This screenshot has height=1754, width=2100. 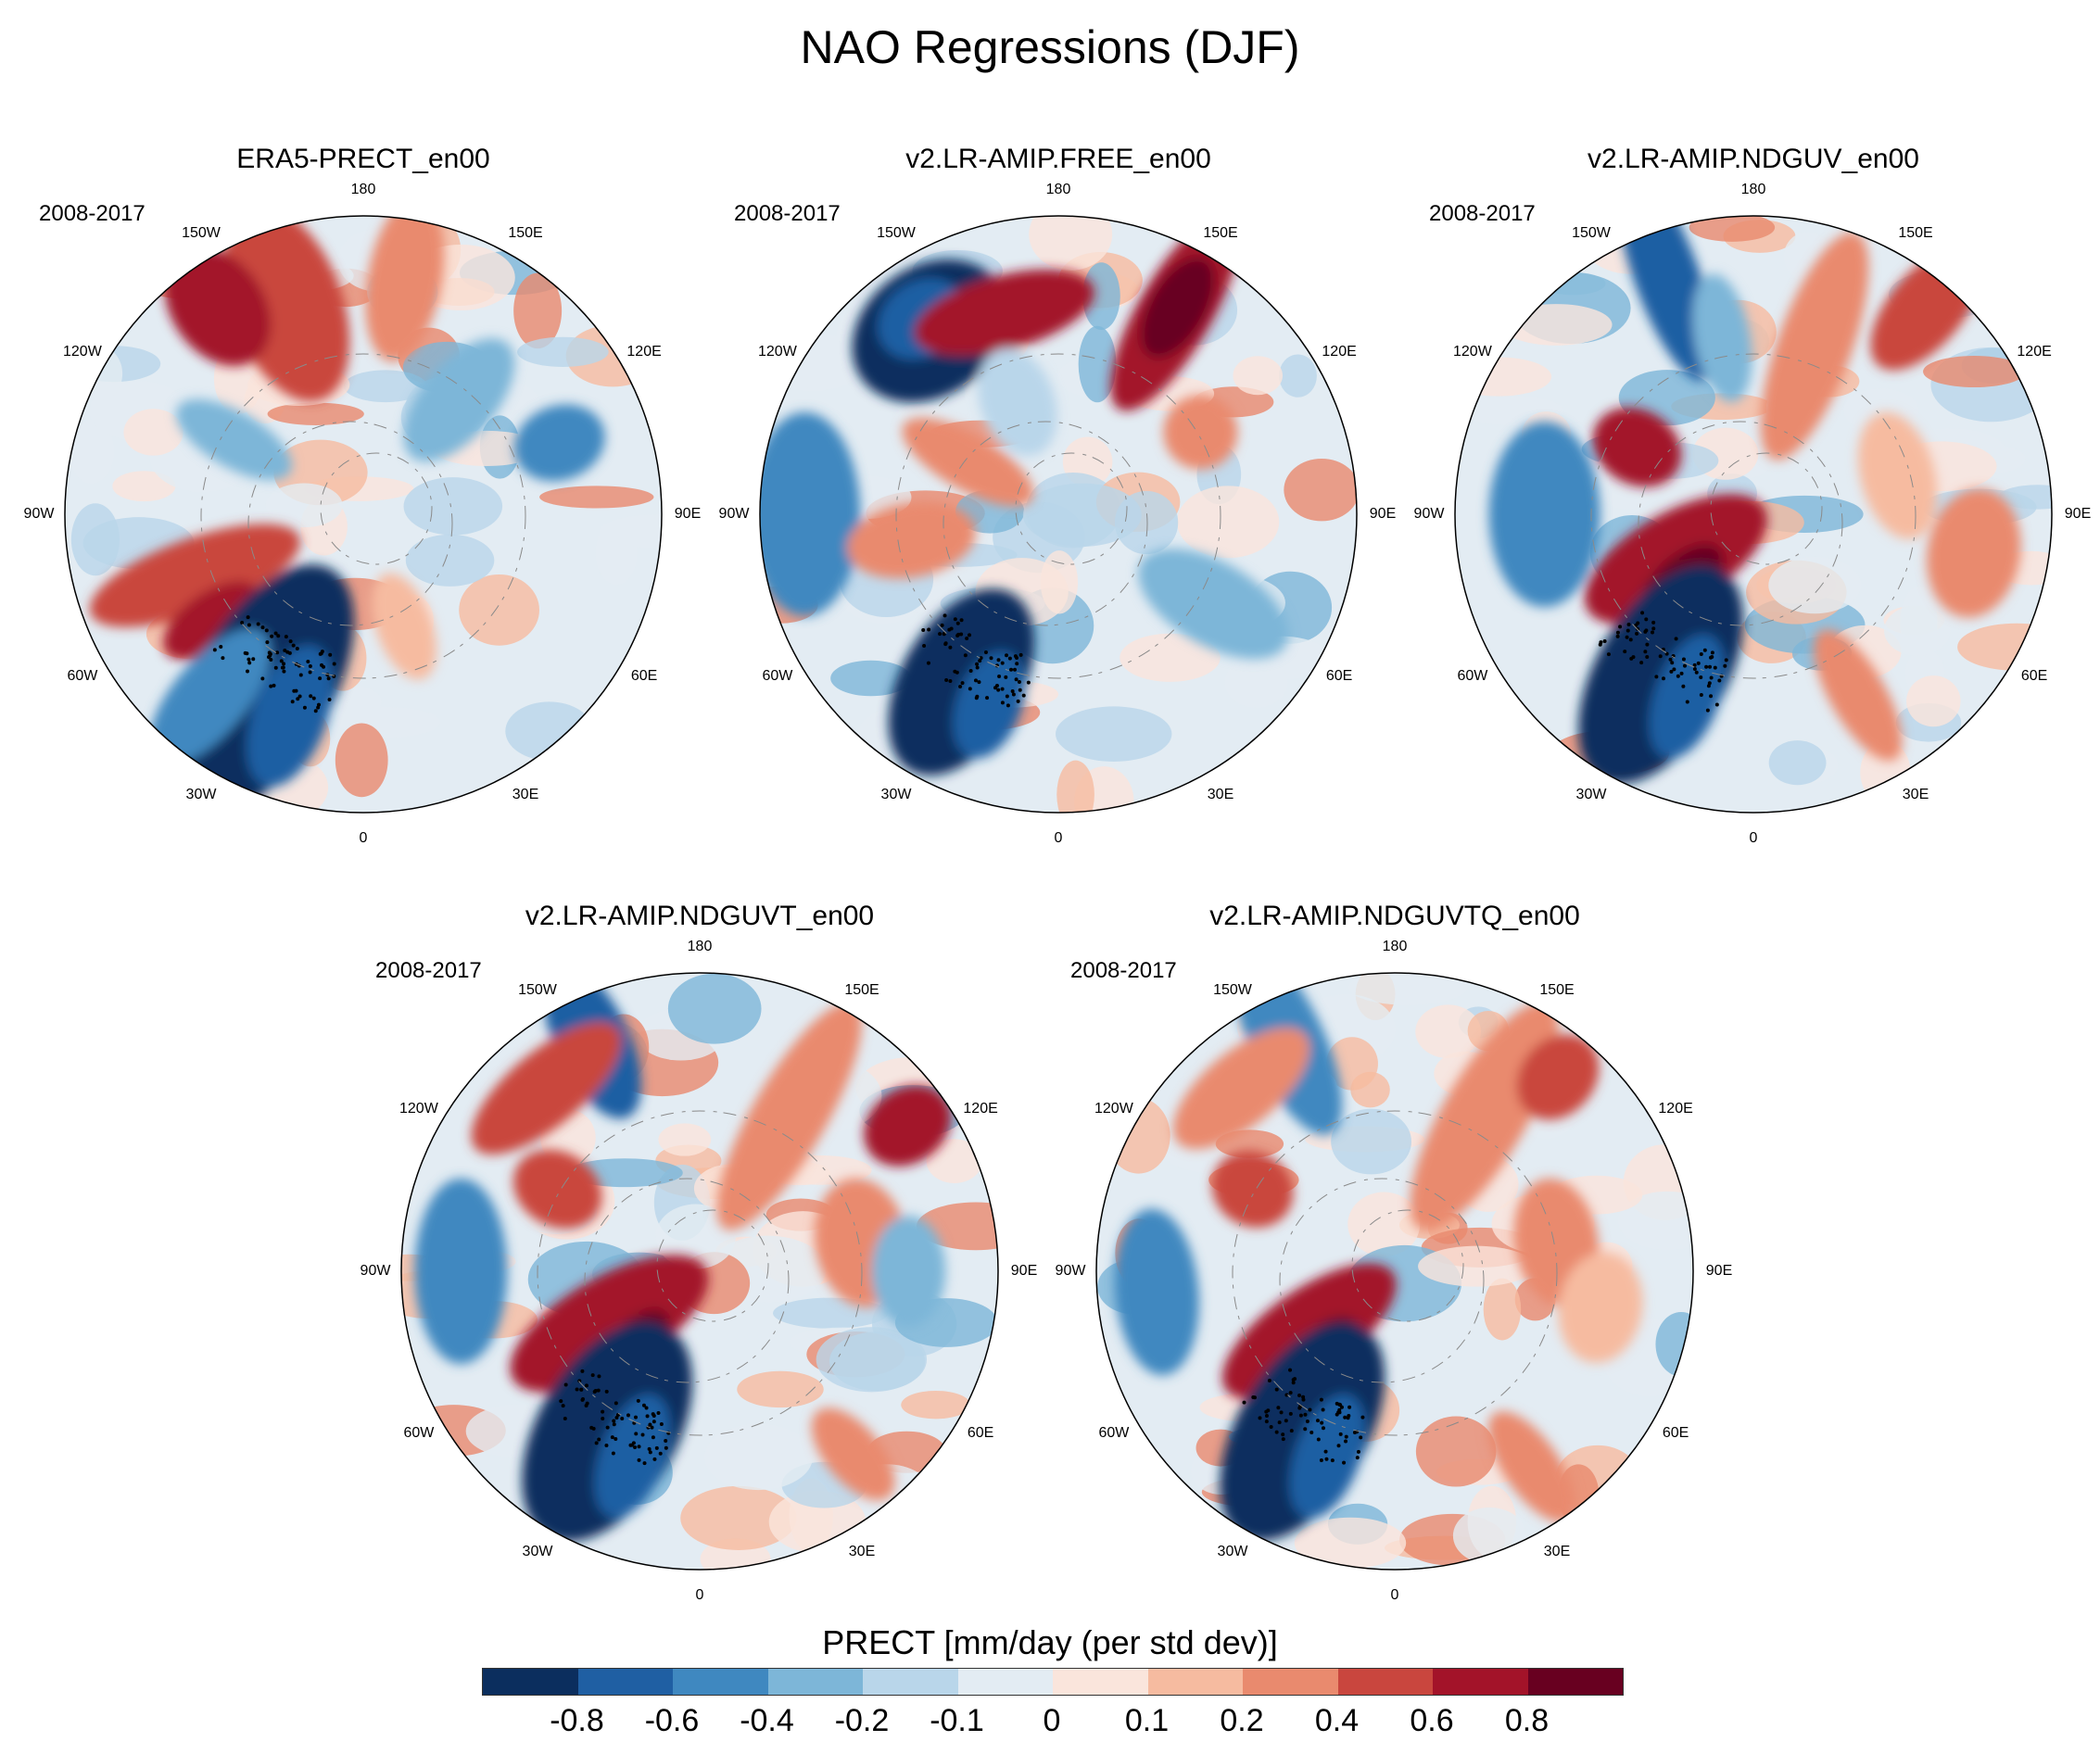 I want to click on colorbar-tick-label: -0.2, so click(x=862, y=1720).